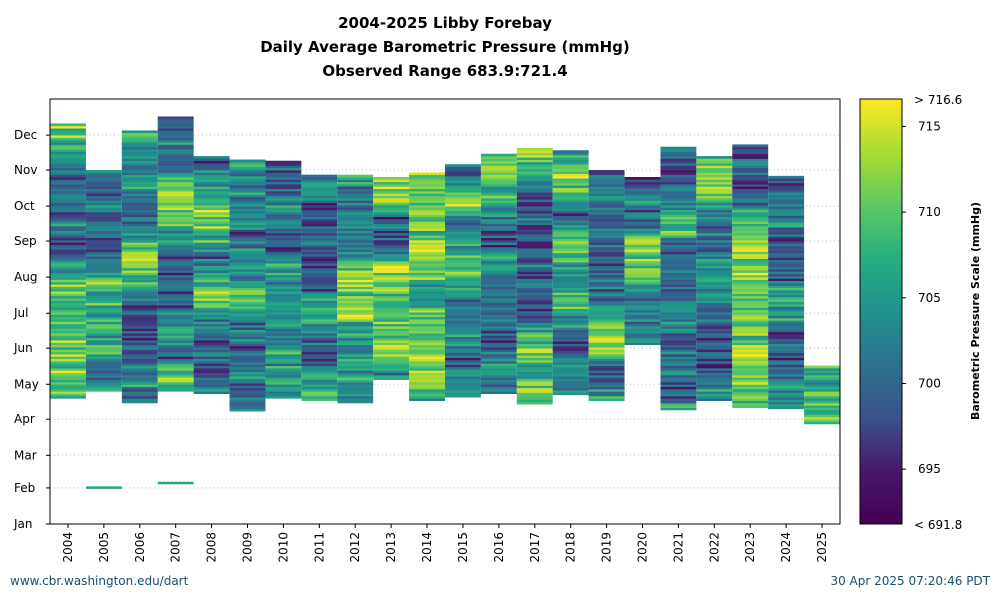 The image size is (1000, 600). Describe the element at coordinates (714, 547) in the screenshot. I see `x-tick-label: 2022` at that location.